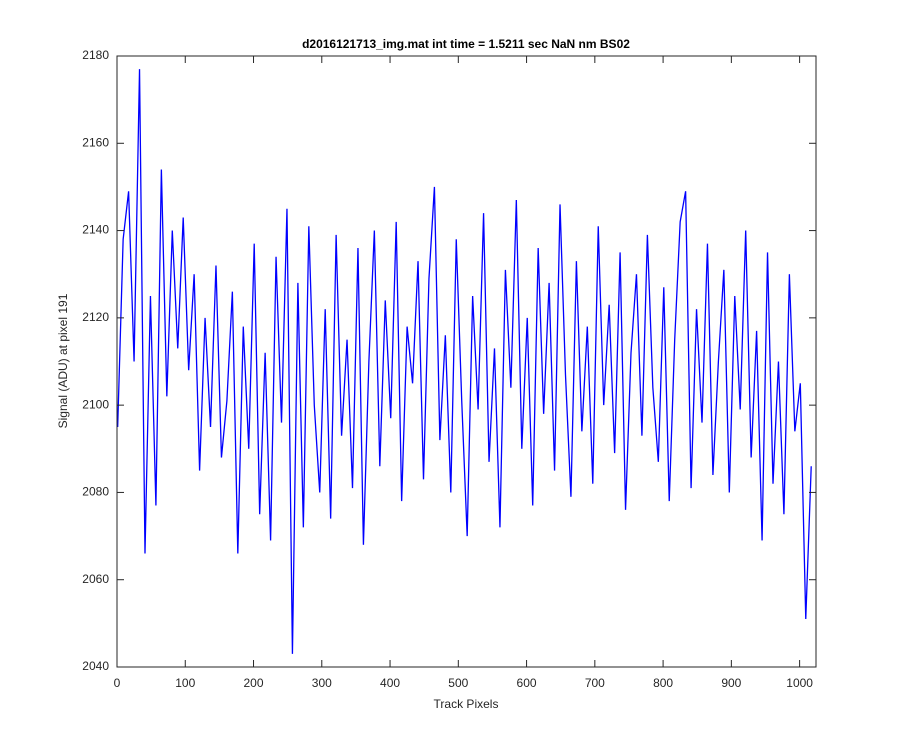  What do you see at coordinates (95, 142) in the screenshot?
I see `y-tick-label: 2160` at bounding box center [95, 142].